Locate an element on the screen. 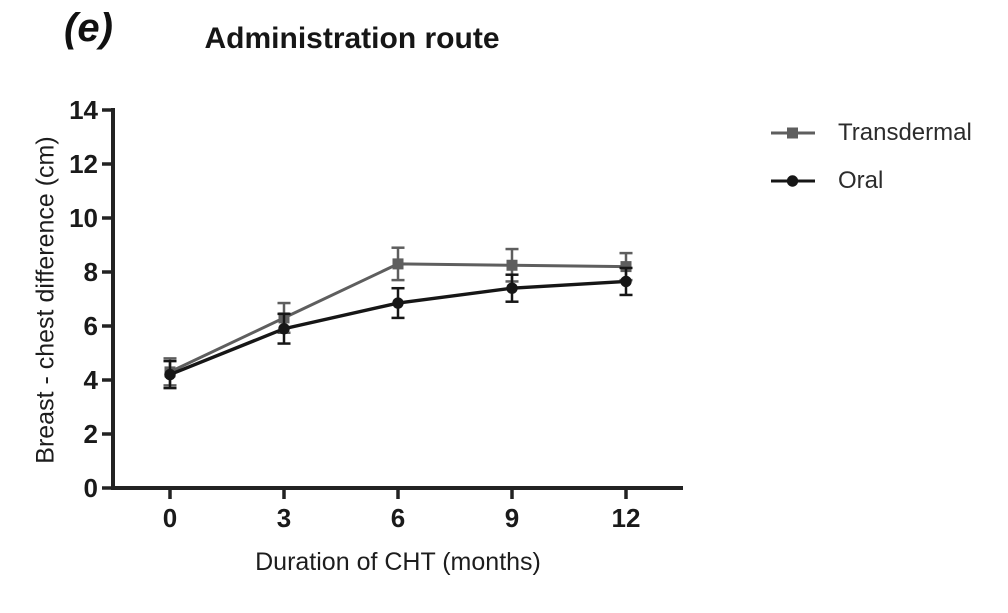  legend-entry-oral: Oral is located at coordinates (871, 181).